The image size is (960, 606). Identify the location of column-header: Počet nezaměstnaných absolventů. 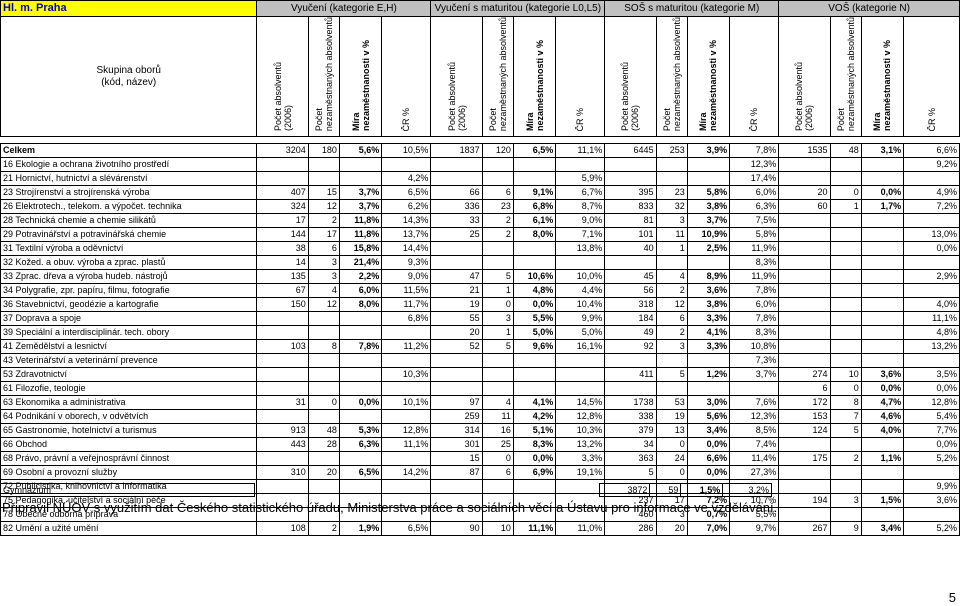
(497, 76).